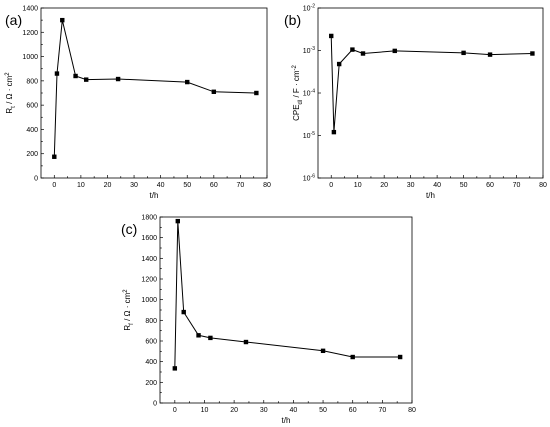 This screenshot has width=550, height=427. I want to click on y-tick-label: 10⁻², so click(309, 8).